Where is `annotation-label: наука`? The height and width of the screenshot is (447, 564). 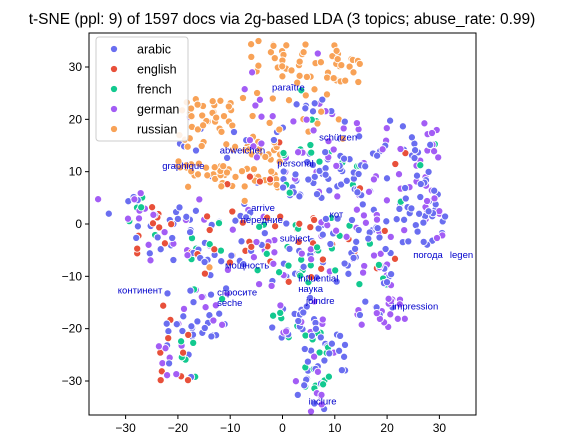
annotation-label: наука is located at coordinates (311, 289).